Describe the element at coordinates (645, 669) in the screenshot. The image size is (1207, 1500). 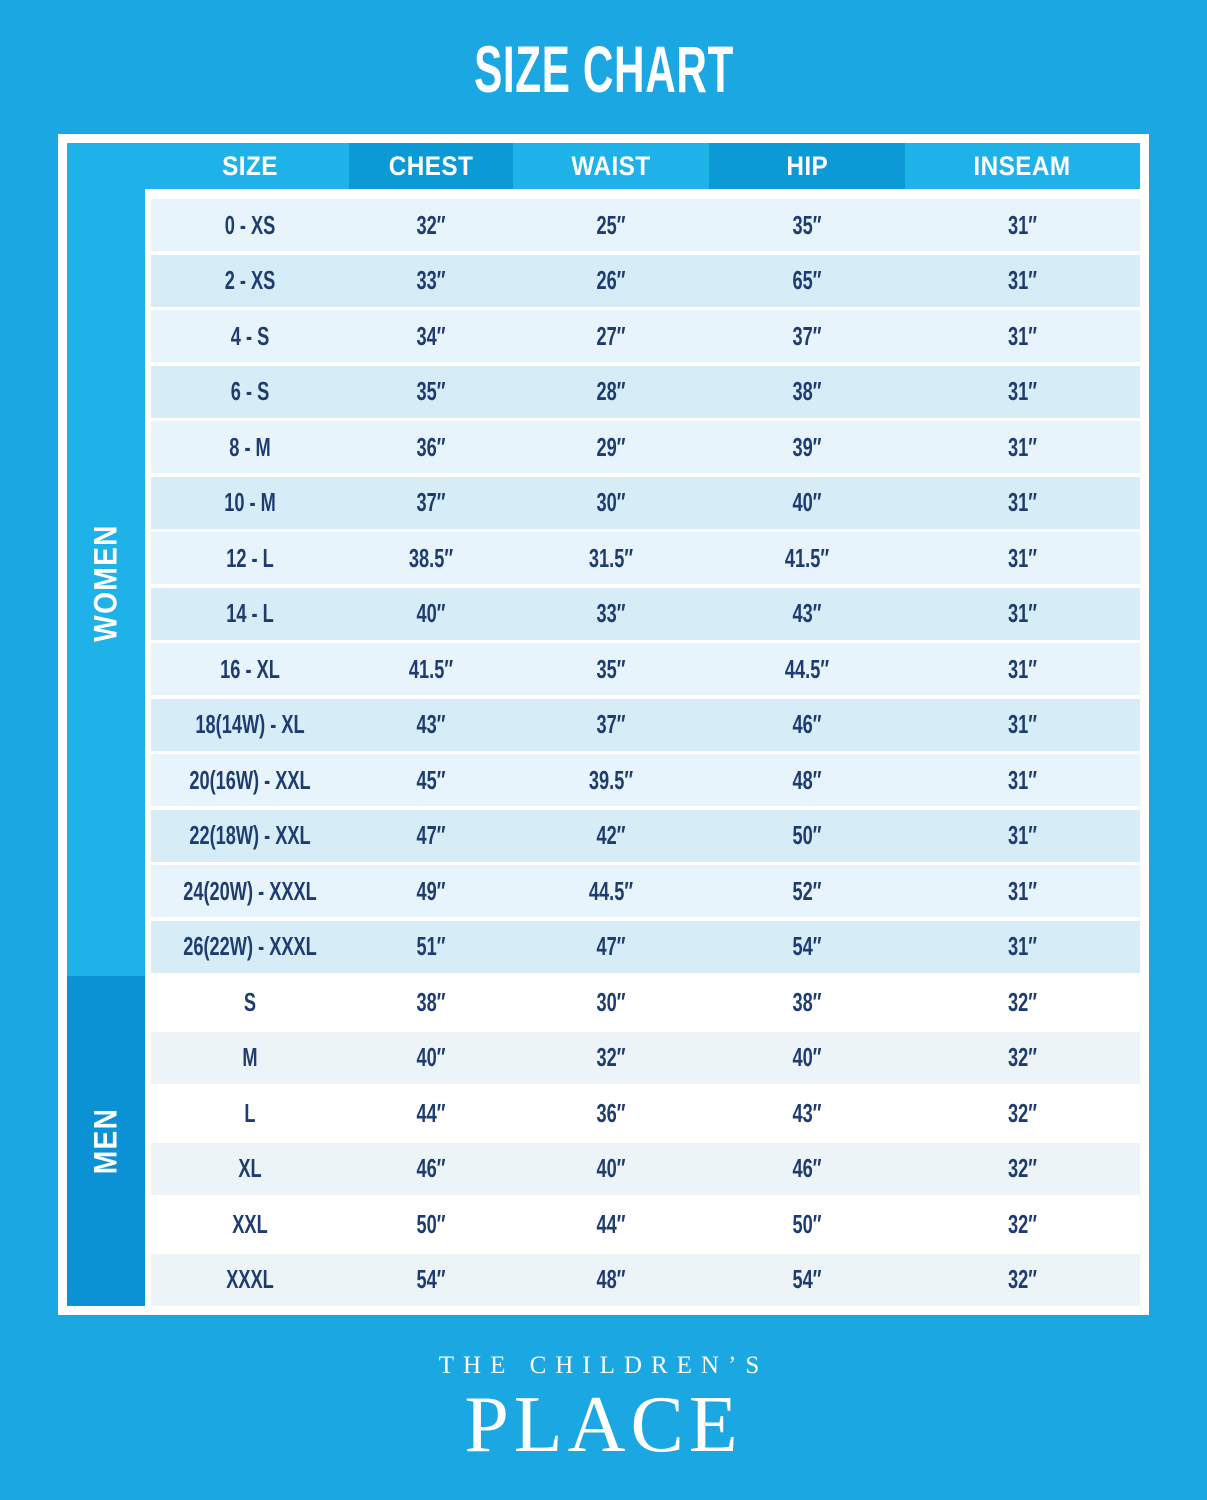
I see `table-row: 16 - XL 41.5″ 35″ 44.5″ 31″` at that location.